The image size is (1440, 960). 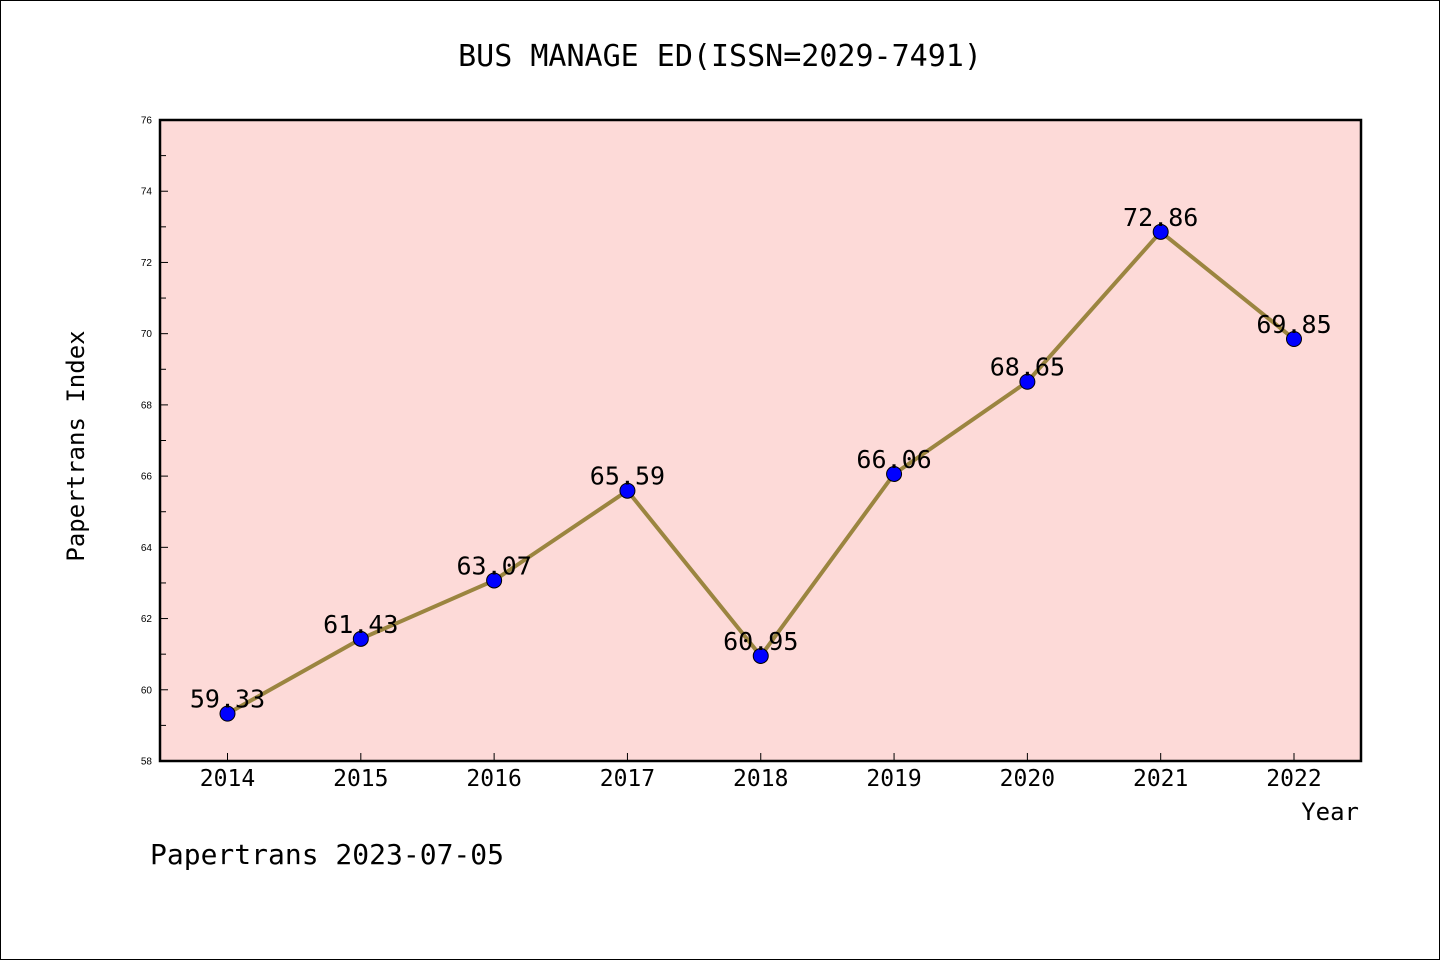 What do you see at coordinates (227, 779) in the screenshot?
I see `x-tick-label: 2014` at bounding box center [227, 779].